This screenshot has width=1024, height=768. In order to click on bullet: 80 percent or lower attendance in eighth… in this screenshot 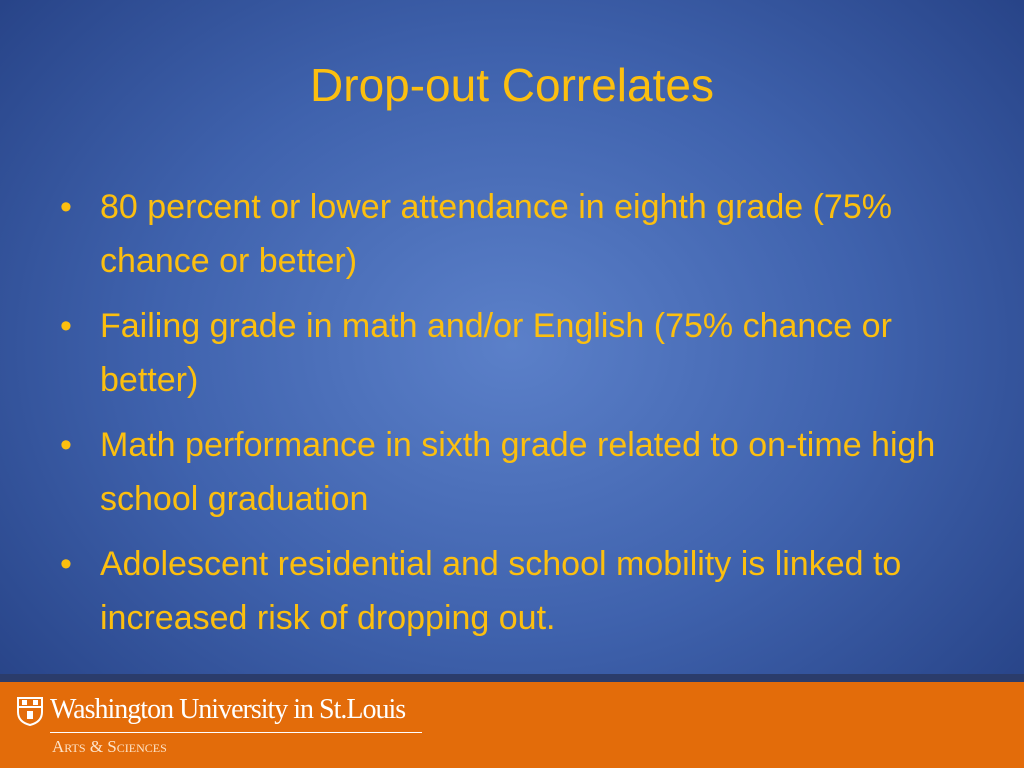, I will do `click(500, 234)`.